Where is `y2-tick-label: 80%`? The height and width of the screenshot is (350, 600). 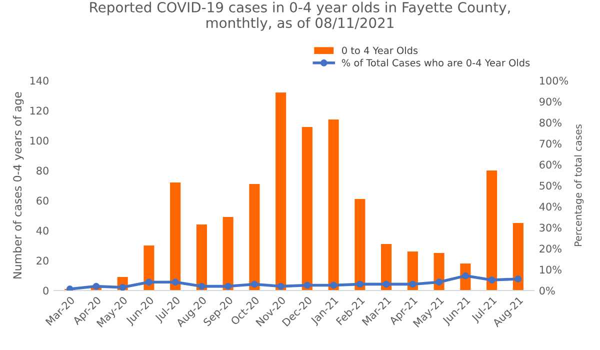
y2-tick-label: 80% is located at coordinates (551, 122).